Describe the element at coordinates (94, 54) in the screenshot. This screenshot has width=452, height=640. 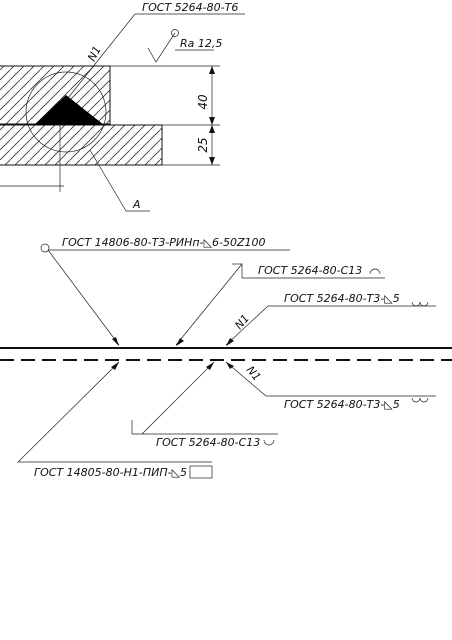
I see `marker-n1-top: N1` at that location.